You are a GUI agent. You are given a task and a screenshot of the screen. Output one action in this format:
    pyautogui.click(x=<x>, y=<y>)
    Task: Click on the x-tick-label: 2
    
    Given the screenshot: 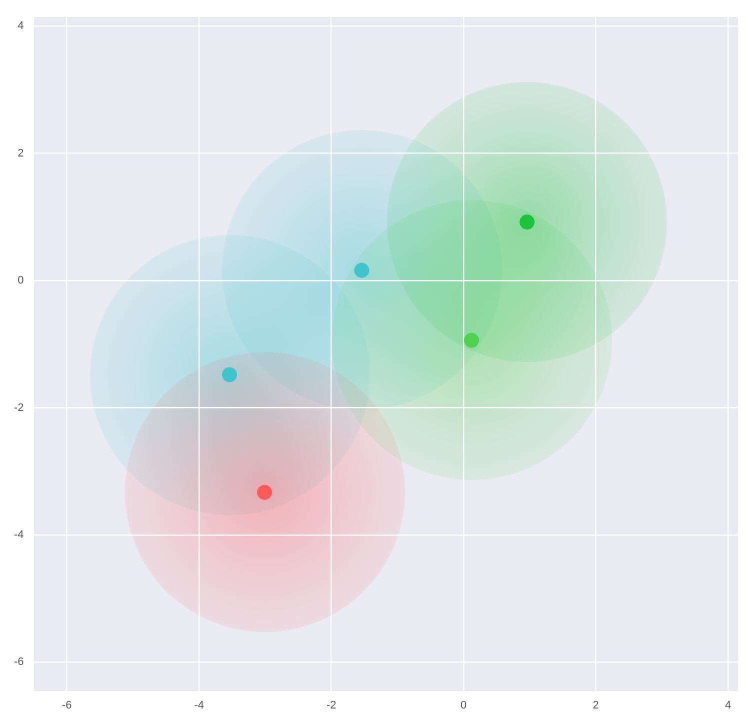 What is the action you would take?
    pyautogui.click(x=595, y=705)
    